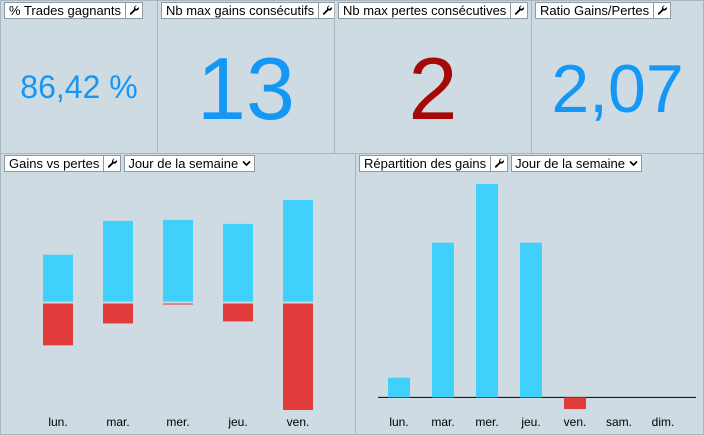 The height and width of the screenshot is (435, 704). What do you see at coordinates (79, 87) in the screenshot?
I see `kpi-value-trades-gagnants: 86,42 %` at bounding box center [79, 87].